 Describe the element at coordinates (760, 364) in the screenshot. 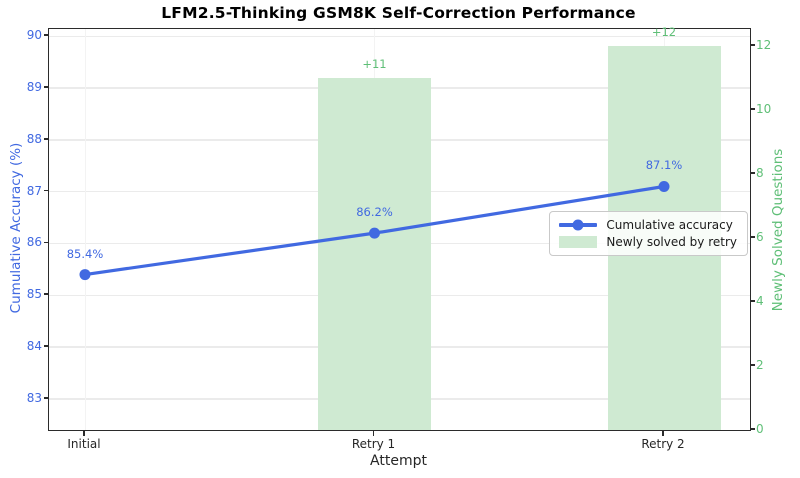

I see `right-axis-tick-label: 2` at that location.